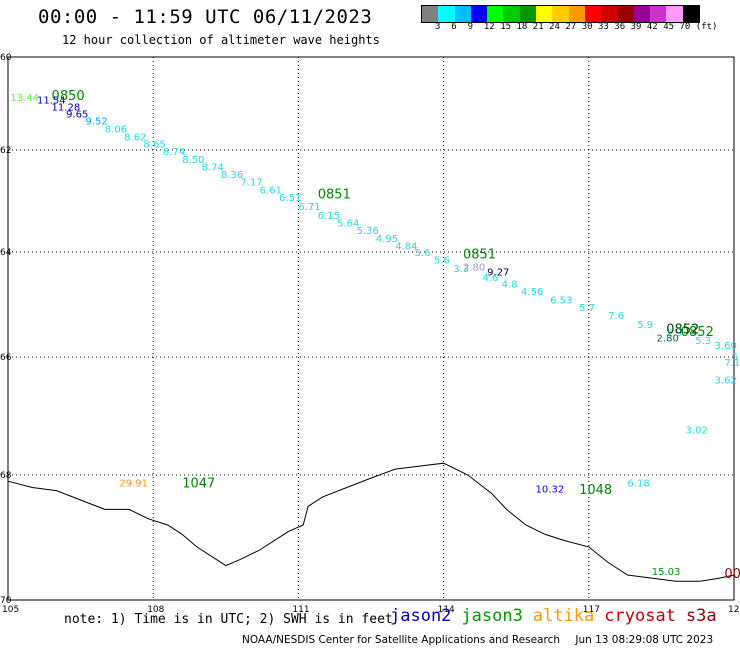  I want to click on legend-label: 36, so click(620, 27).